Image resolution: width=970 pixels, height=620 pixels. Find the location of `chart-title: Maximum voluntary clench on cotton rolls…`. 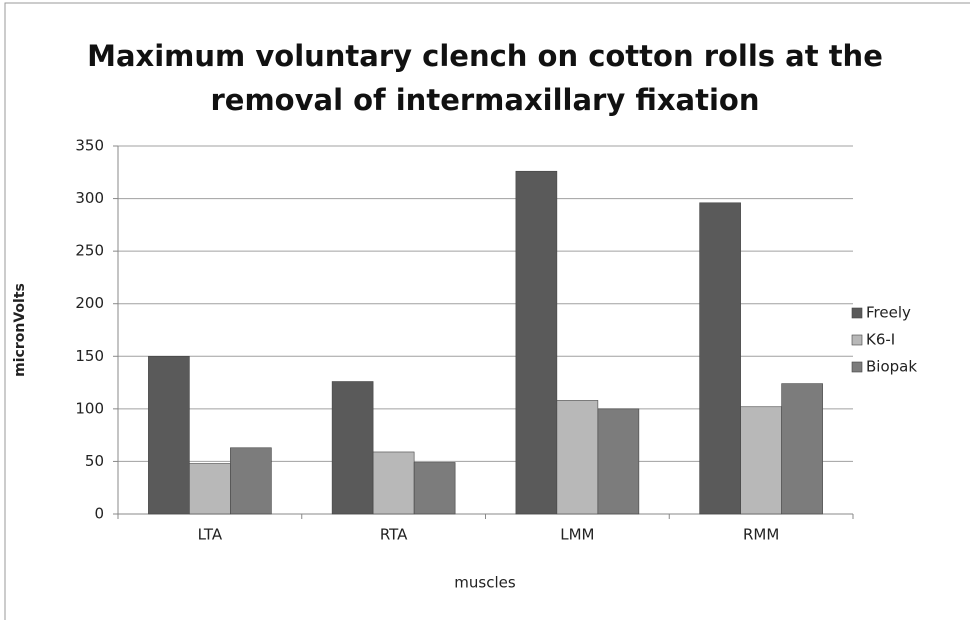

chart-title: Maximum voluntary clench on cotton rolls… is located at coordinates (485, 78).